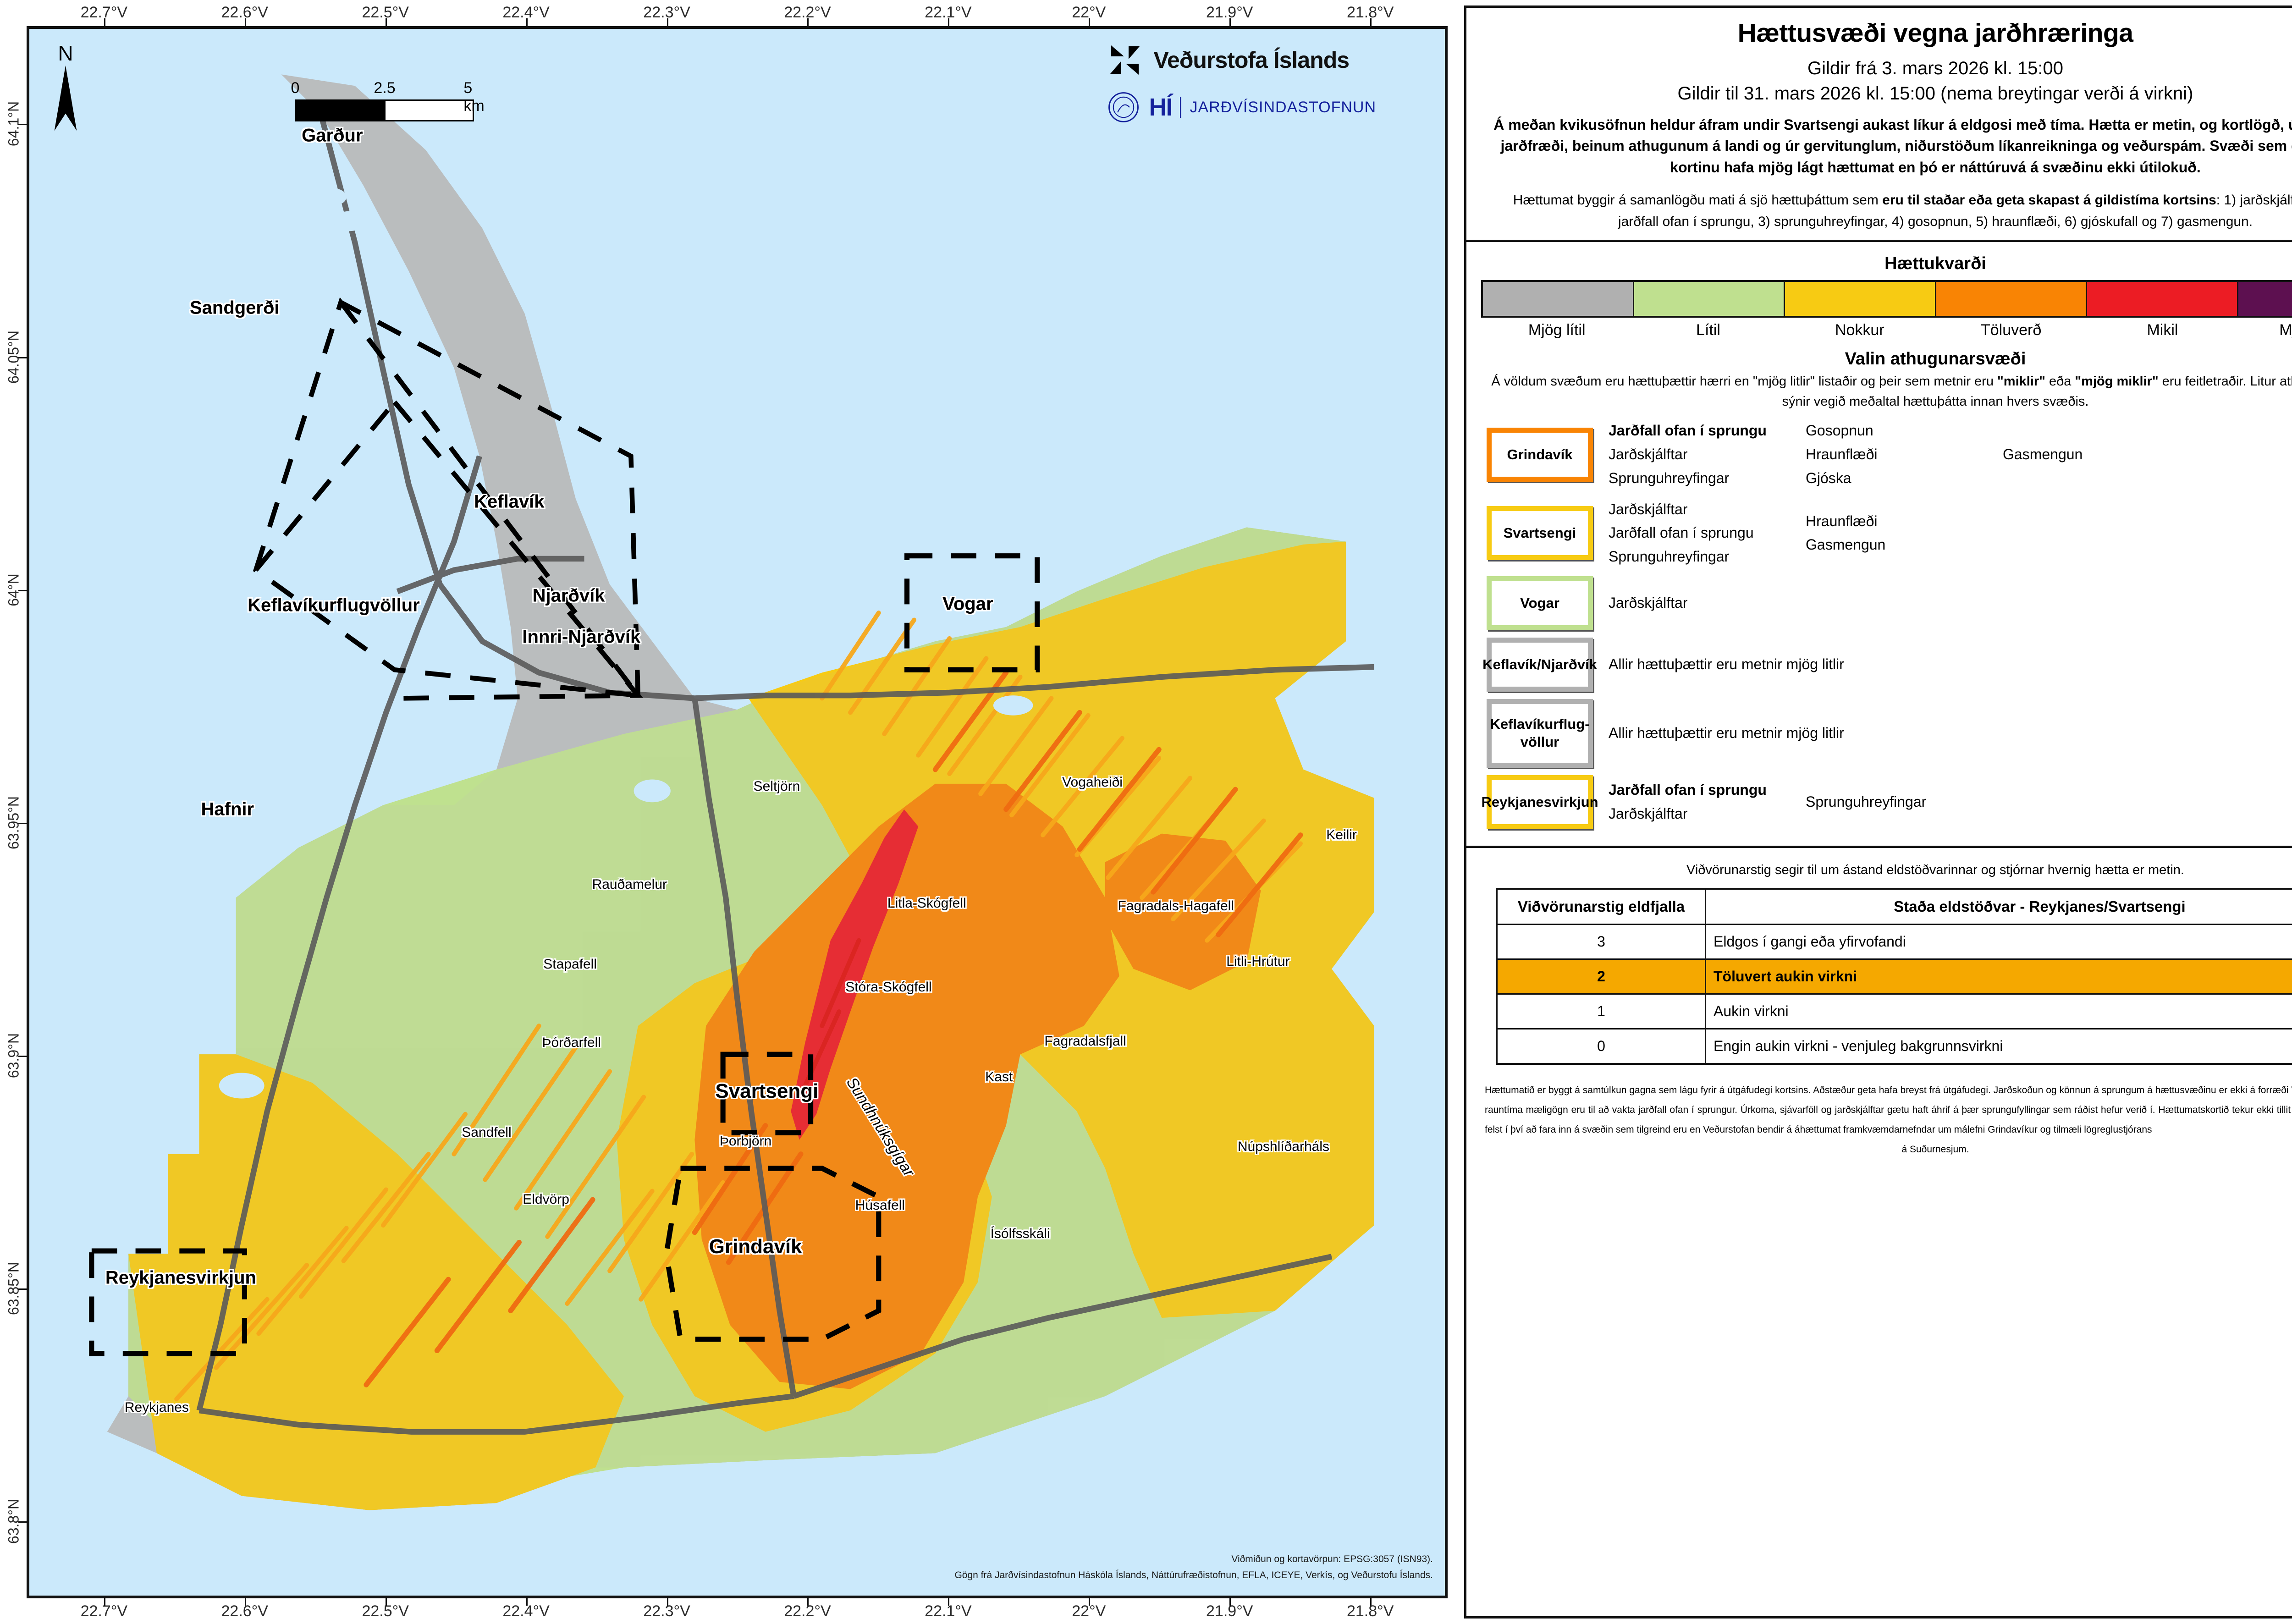  Describe the element at coordinates (1935, 68) in the screenshot. I see `valid-from: Gildir frá 3. mars 2026 kl. 15:00` at that location.